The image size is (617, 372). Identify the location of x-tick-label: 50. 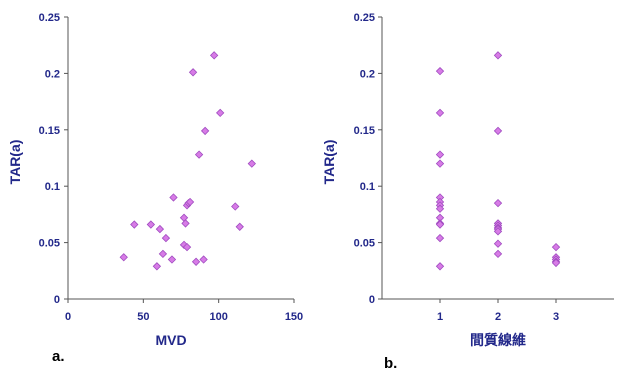
(143, 317).